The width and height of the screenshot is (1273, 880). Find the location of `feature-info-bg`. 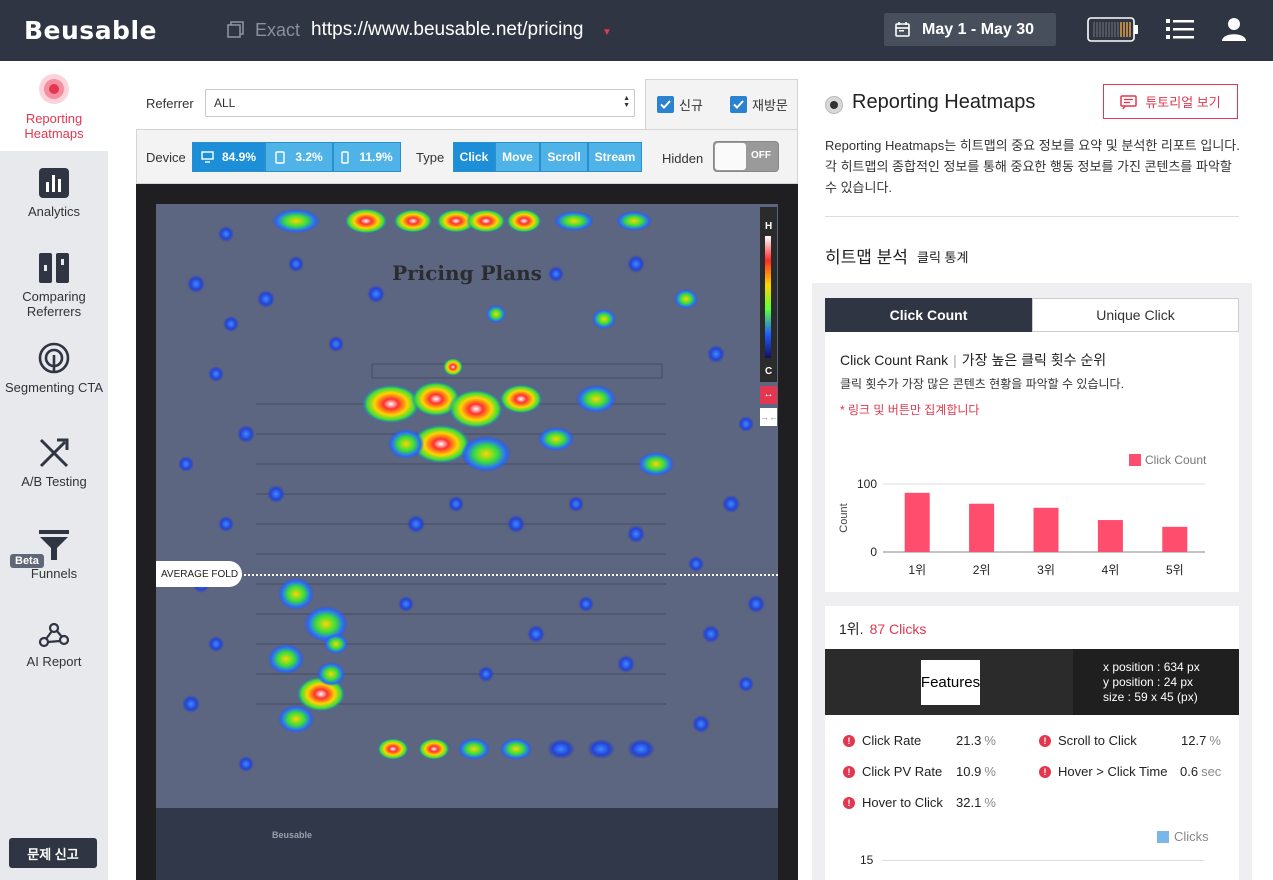

feature-info-bg is located at coordinates (1156, 682).